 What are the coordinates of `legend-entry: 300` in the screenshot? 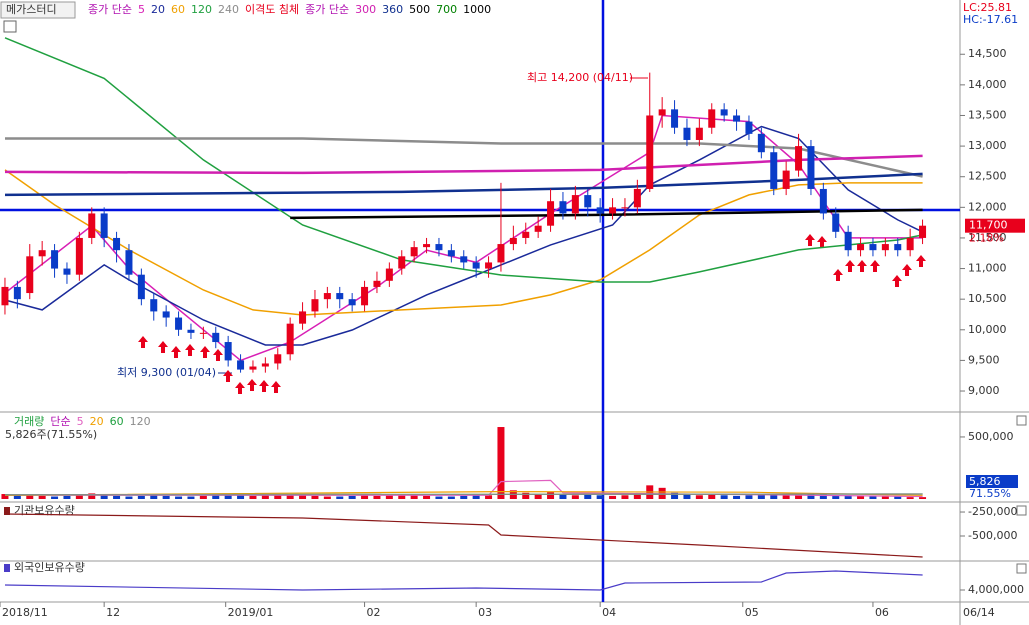 It's located at (365, 9).